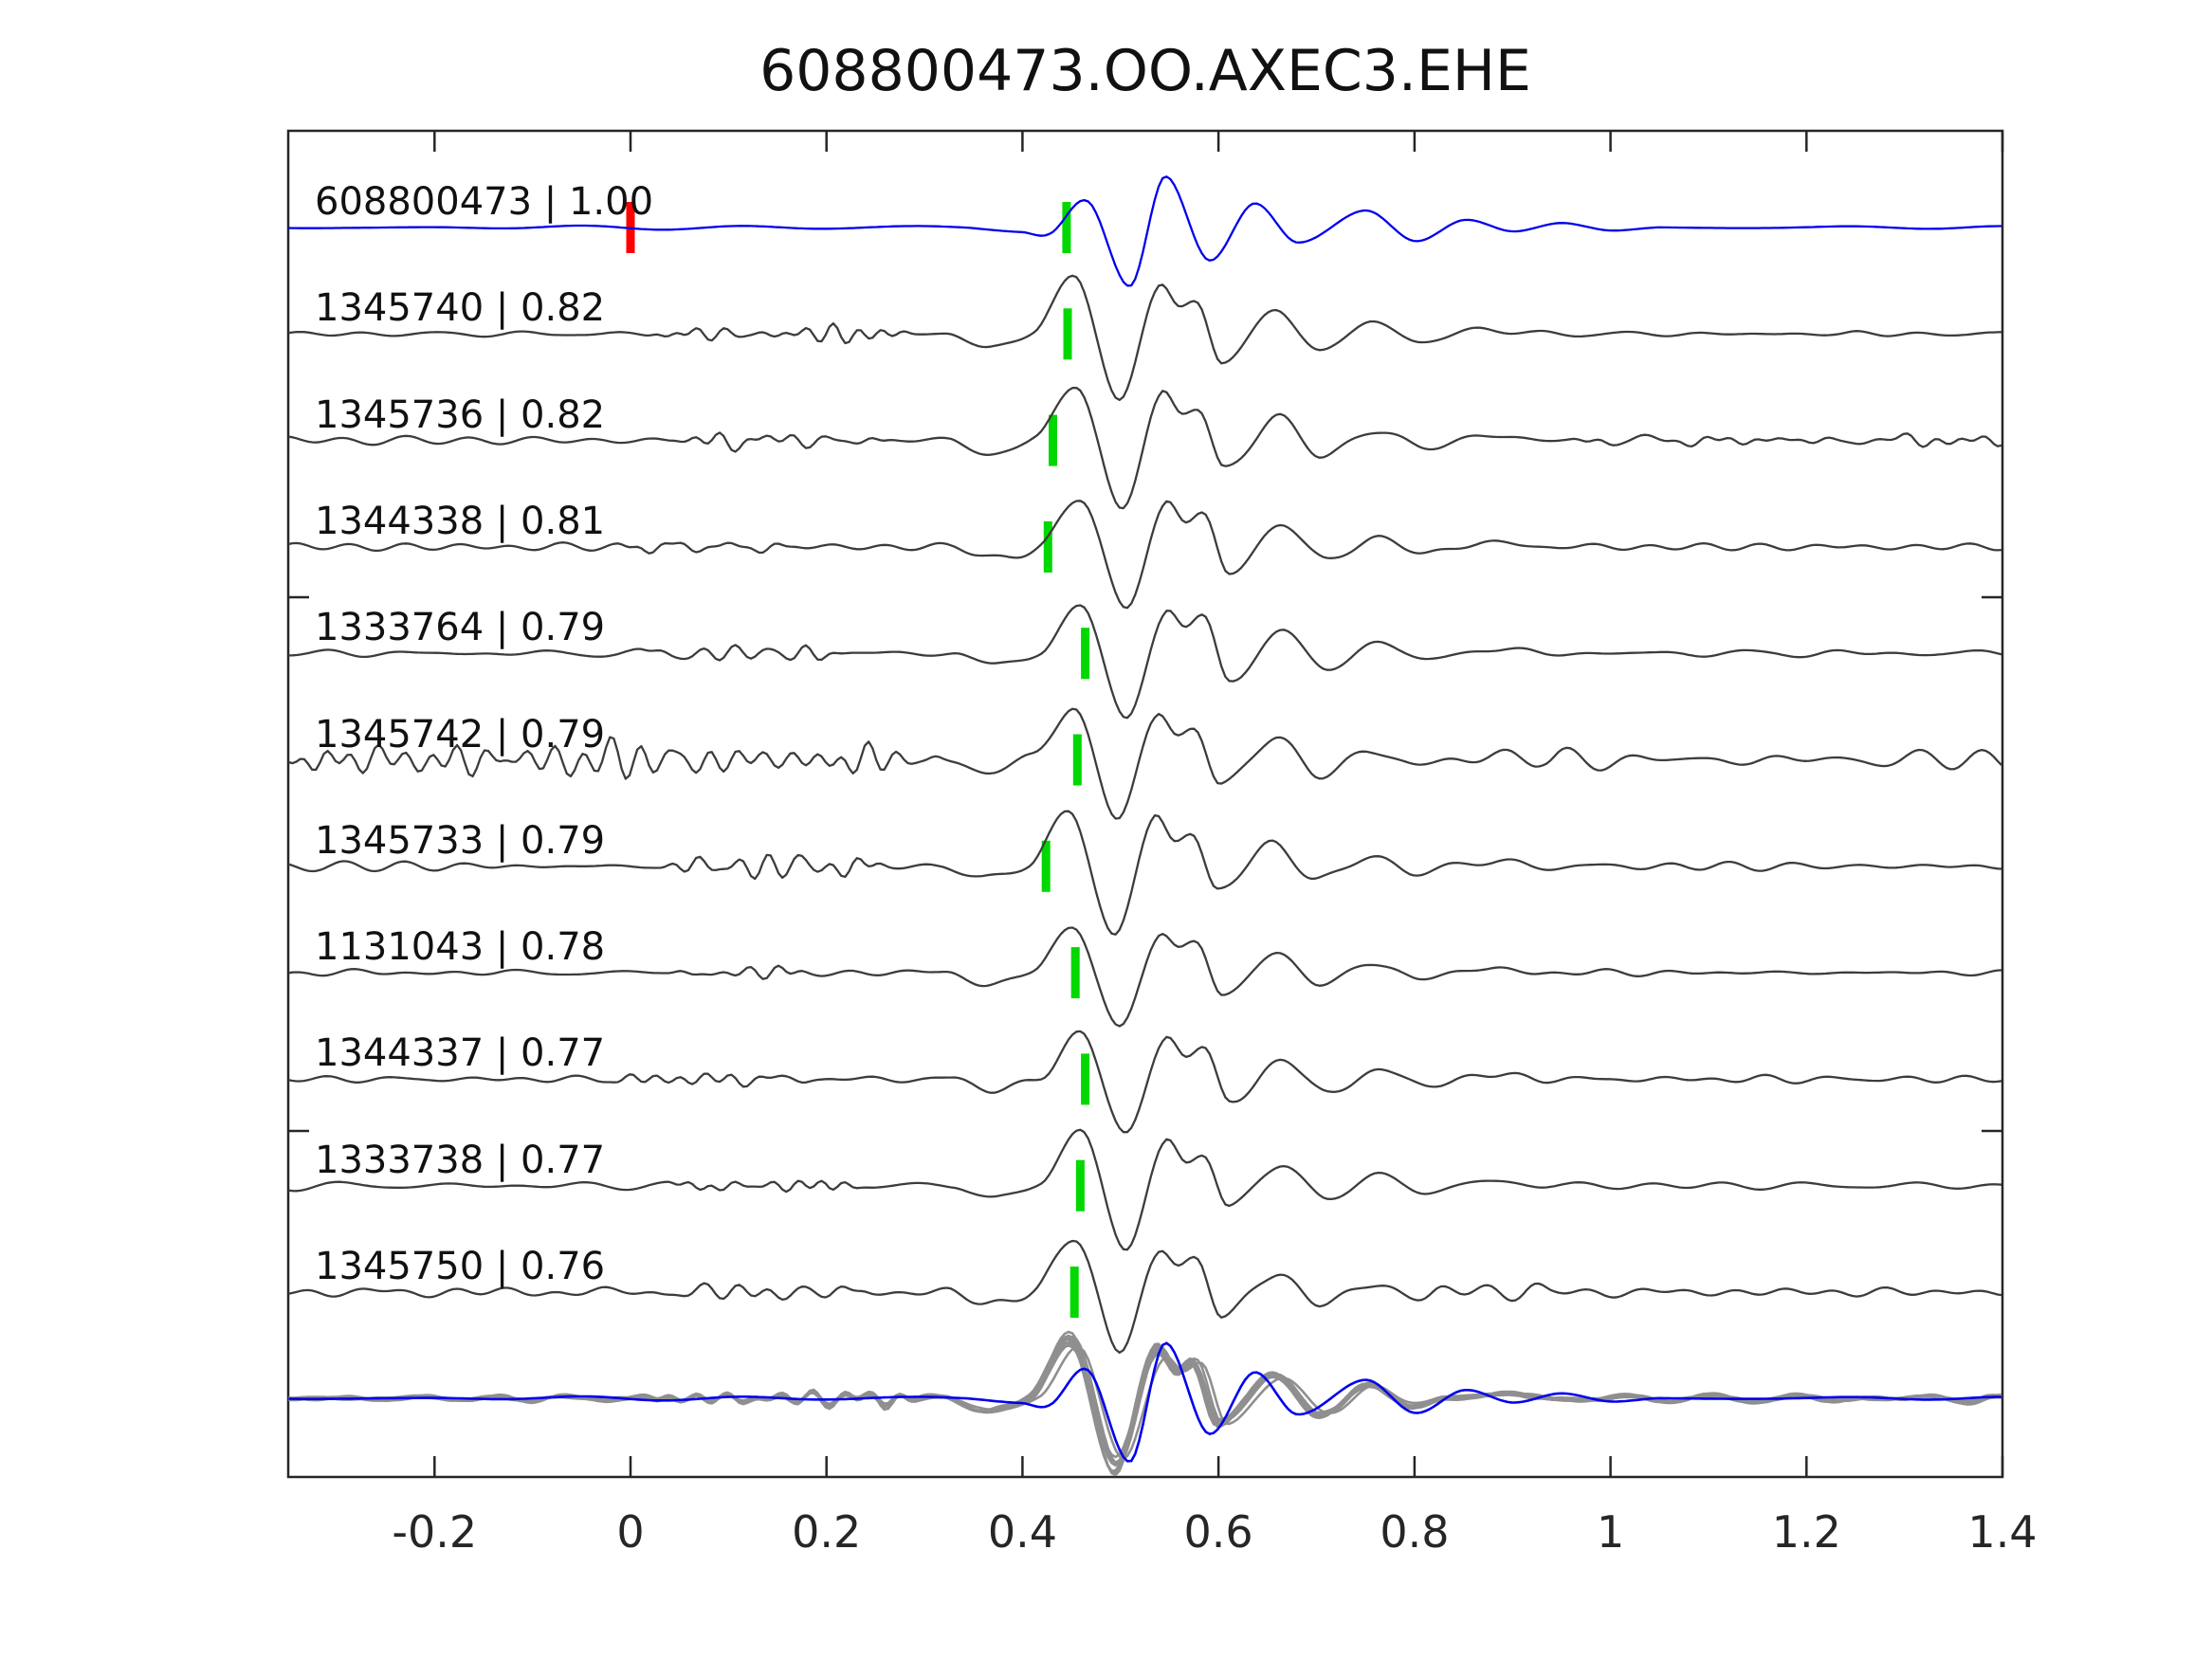  I want to click on trace-label: 1131043 | 0.78, so click(460, 947).